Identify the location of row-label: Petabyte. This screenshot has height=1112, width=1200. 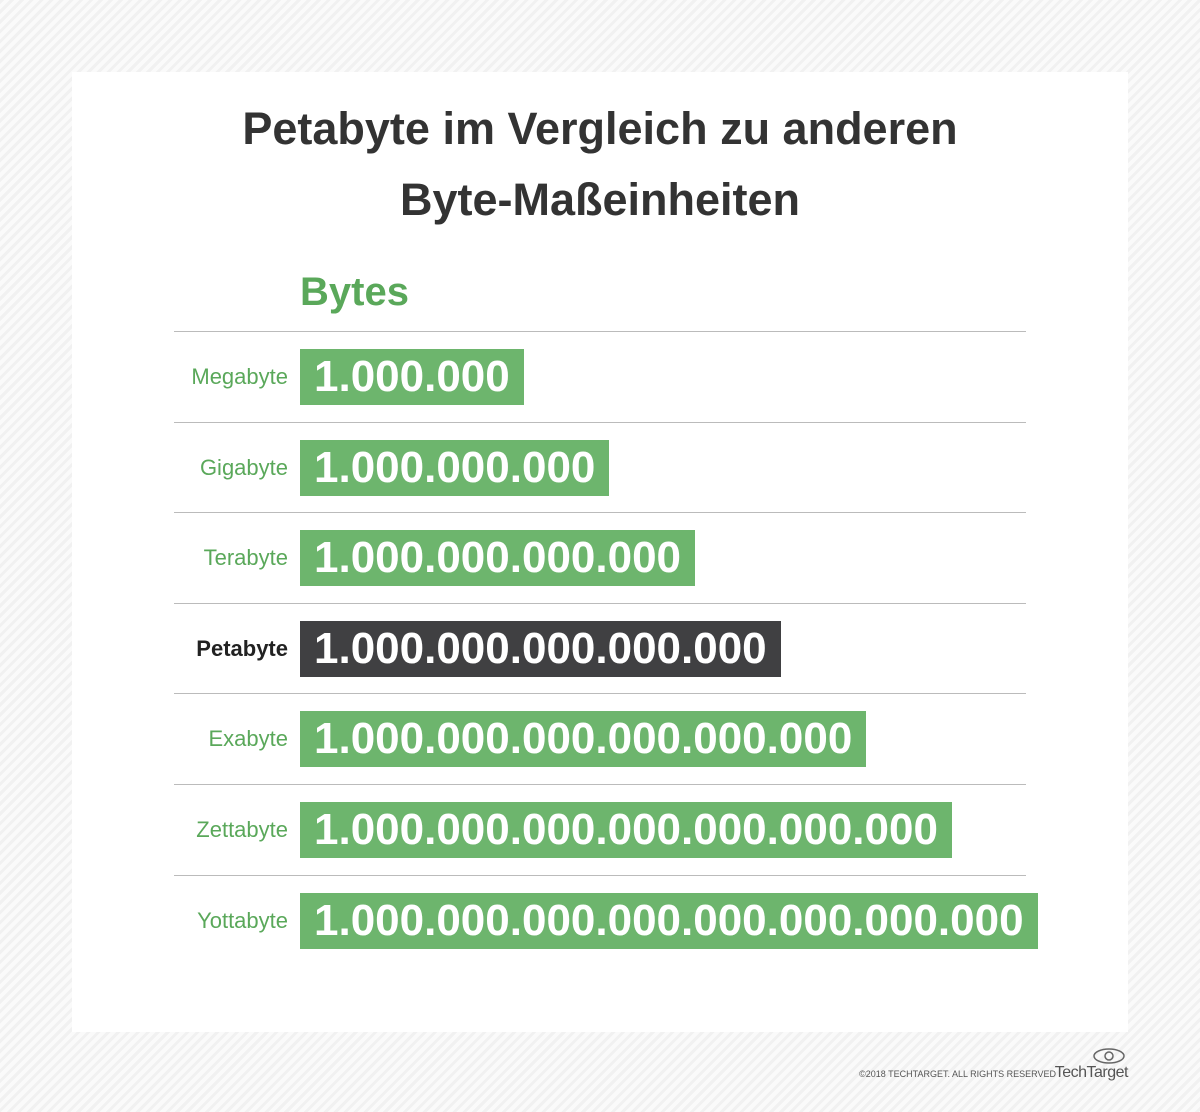
(242, 648).